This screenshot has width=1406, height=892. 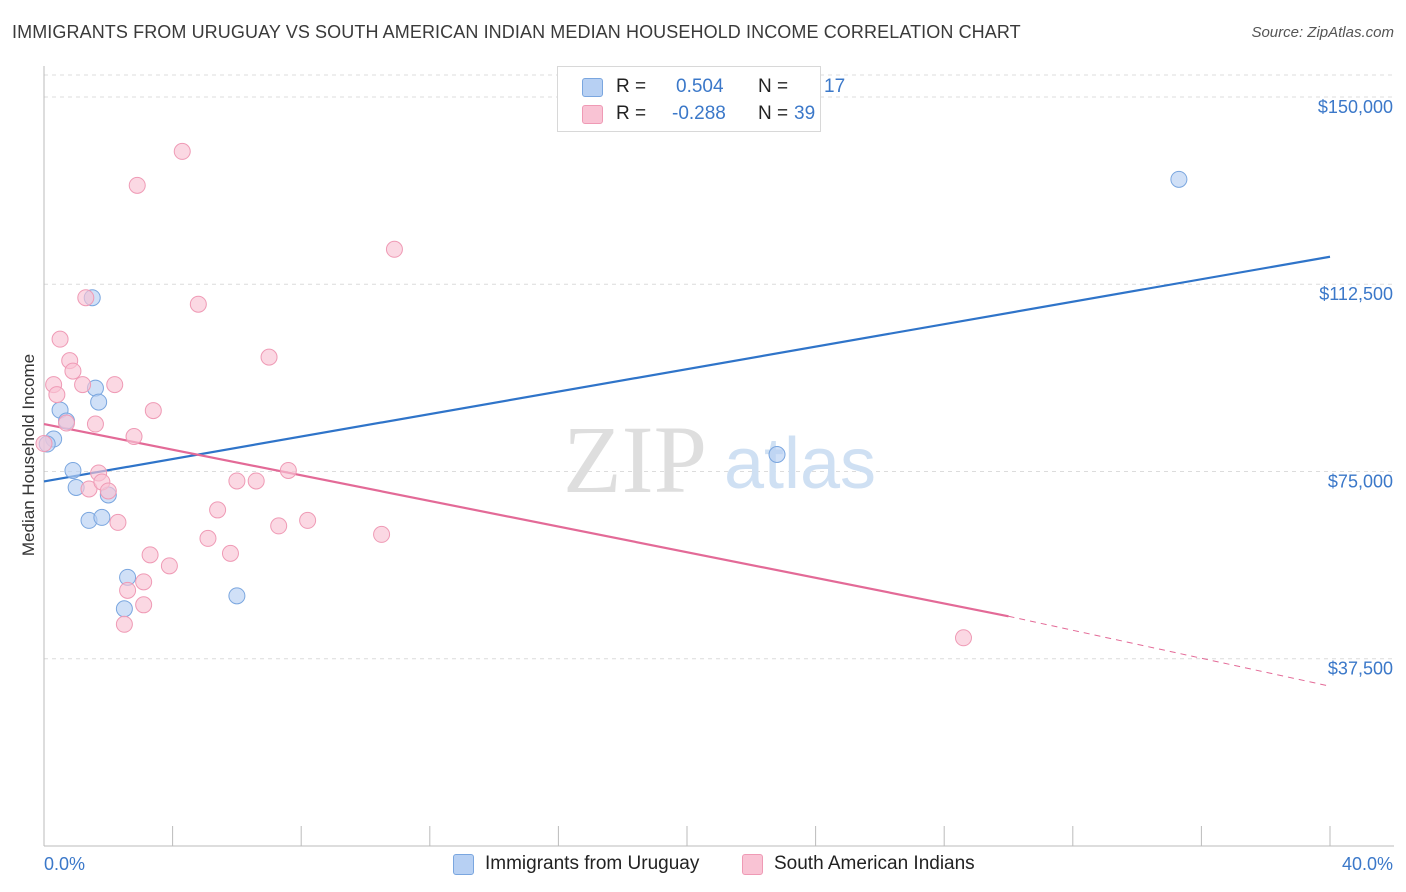 I want to click on watermark-zip: ZIP, so click(x=635, y=459).